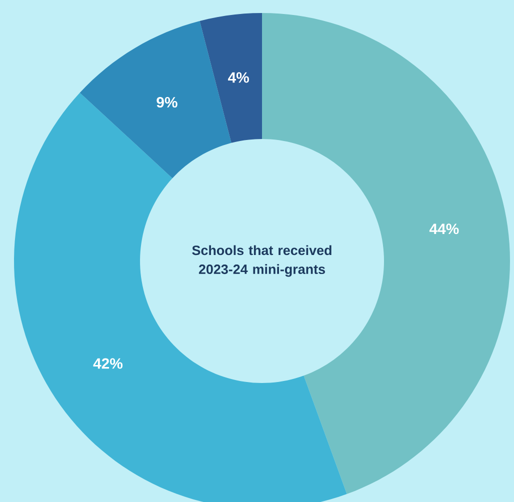 The image size is (514, 502). What do you see at coordinates (238, 77) in the screenshot?
I see `data-label: 4%` at bounding box center [238, 77].